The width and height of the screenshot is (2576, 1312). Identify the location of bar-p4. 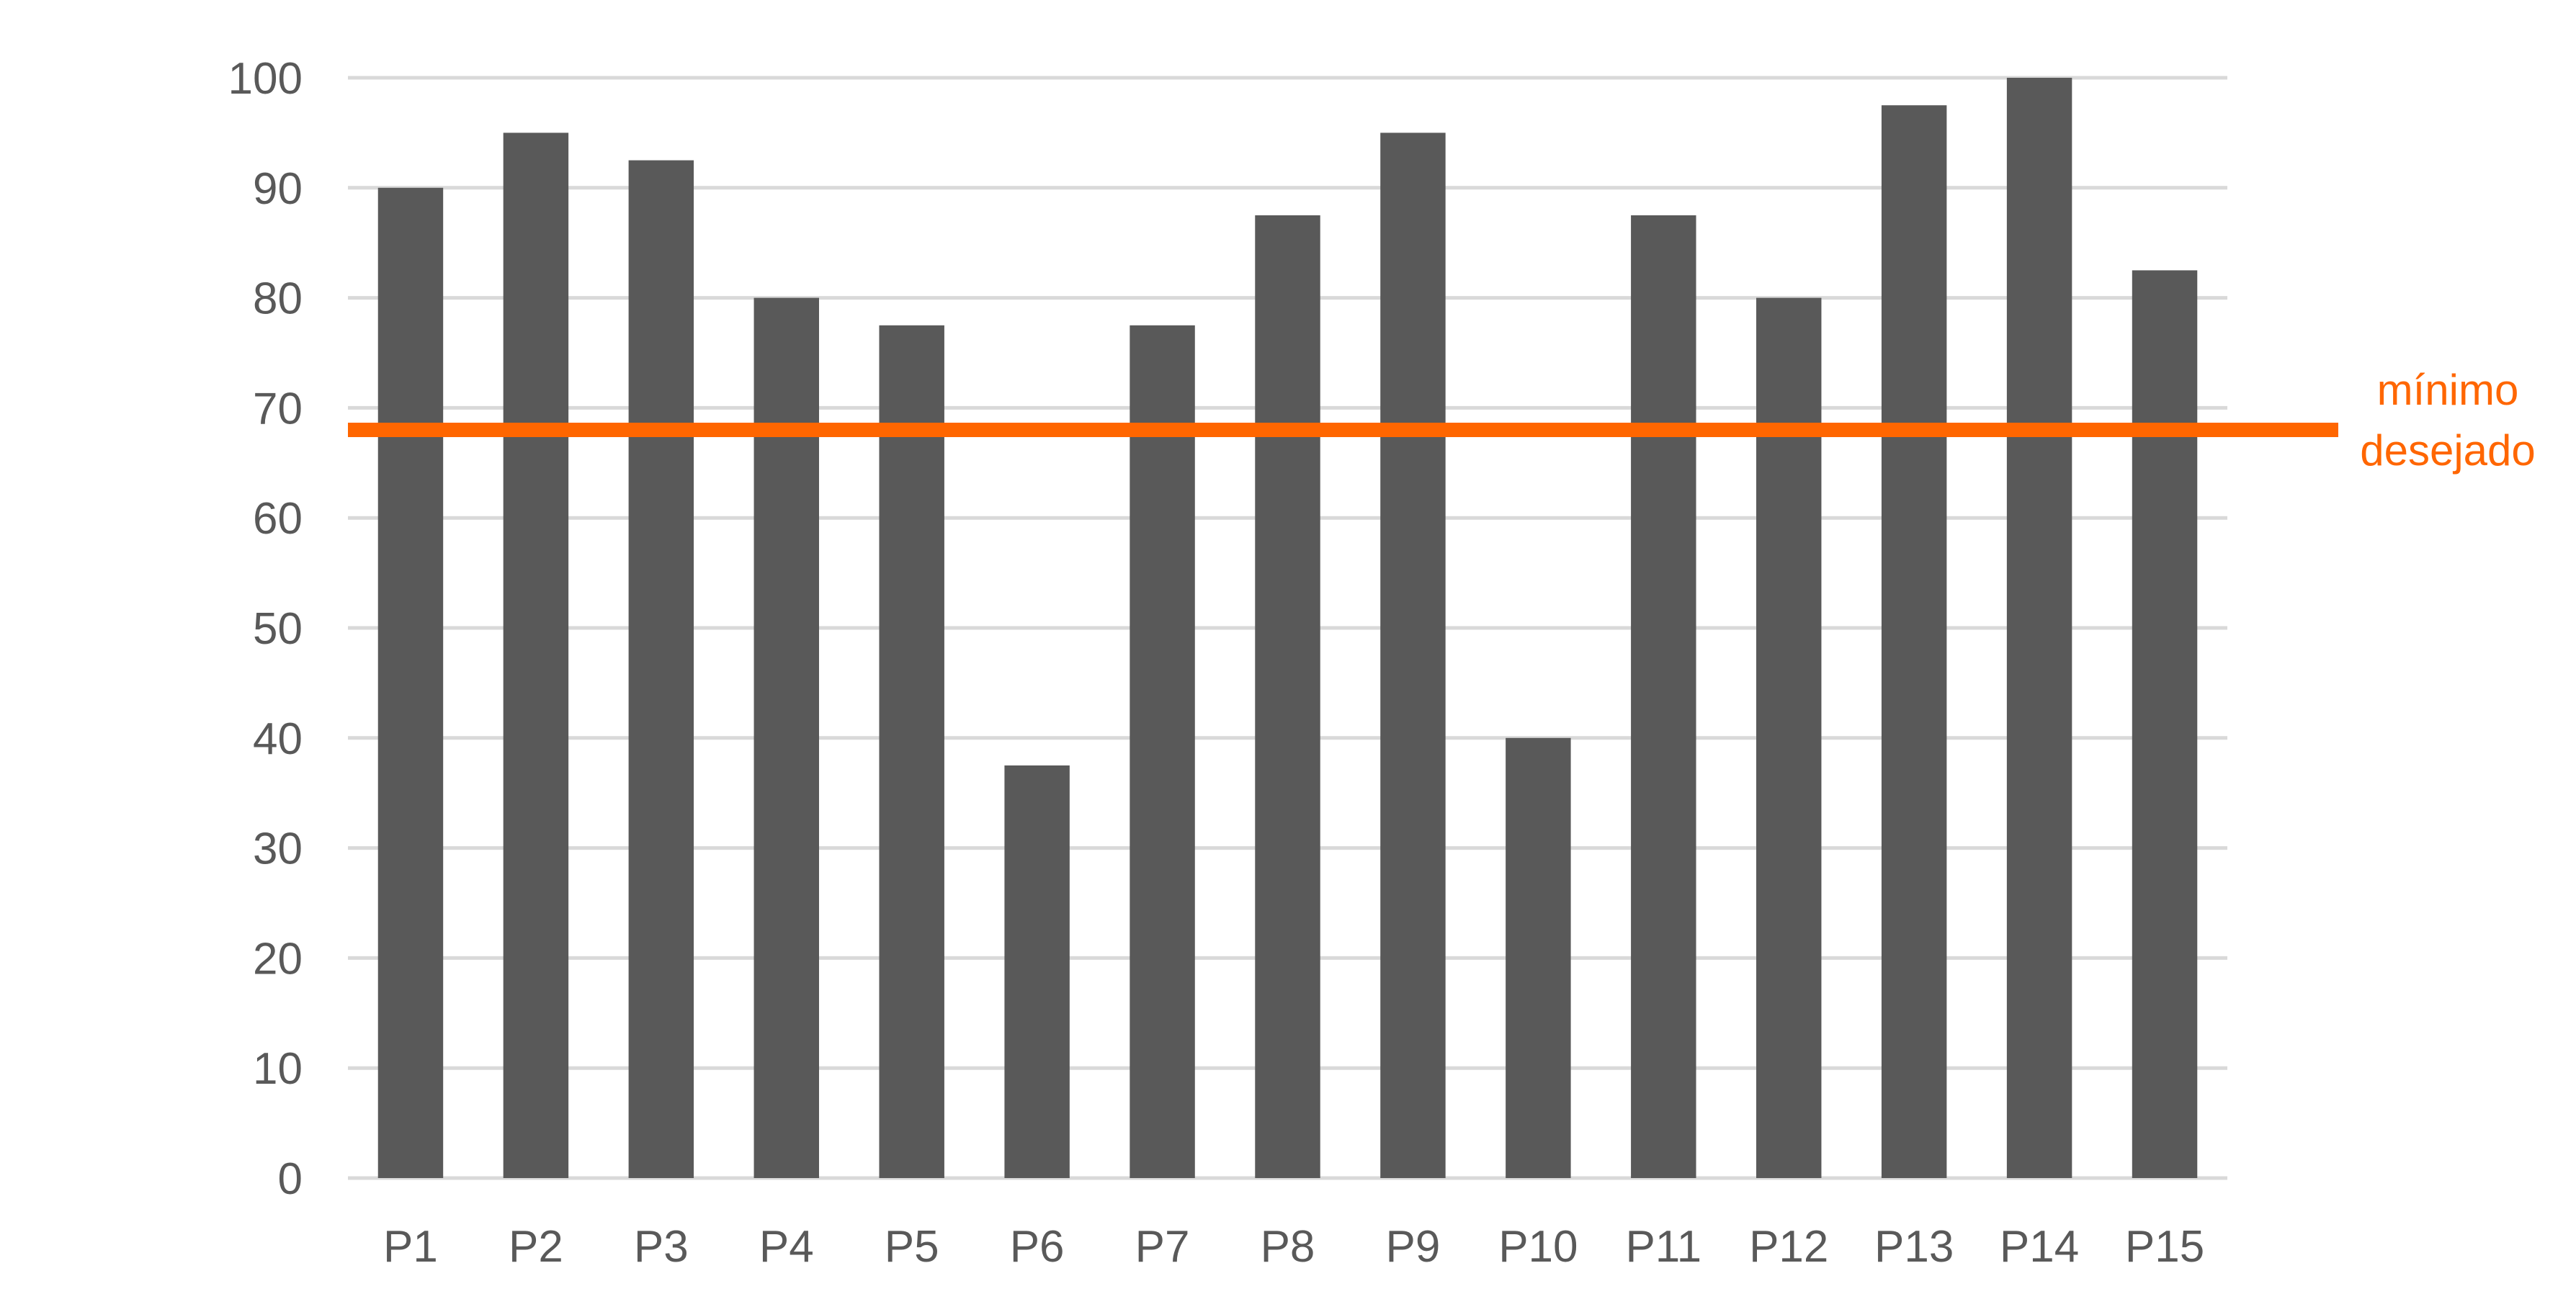
(786, 738).